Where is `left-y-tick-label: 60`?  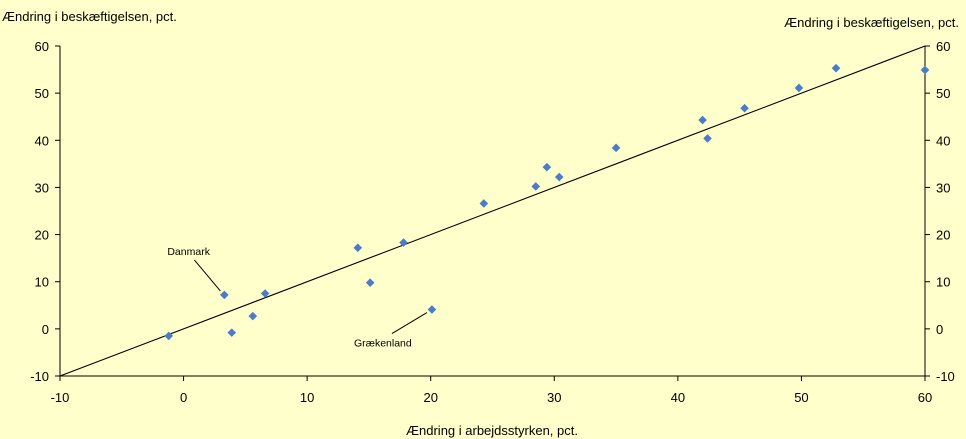 left-y-tick-label: 60 is located at coordinates (42, 46).